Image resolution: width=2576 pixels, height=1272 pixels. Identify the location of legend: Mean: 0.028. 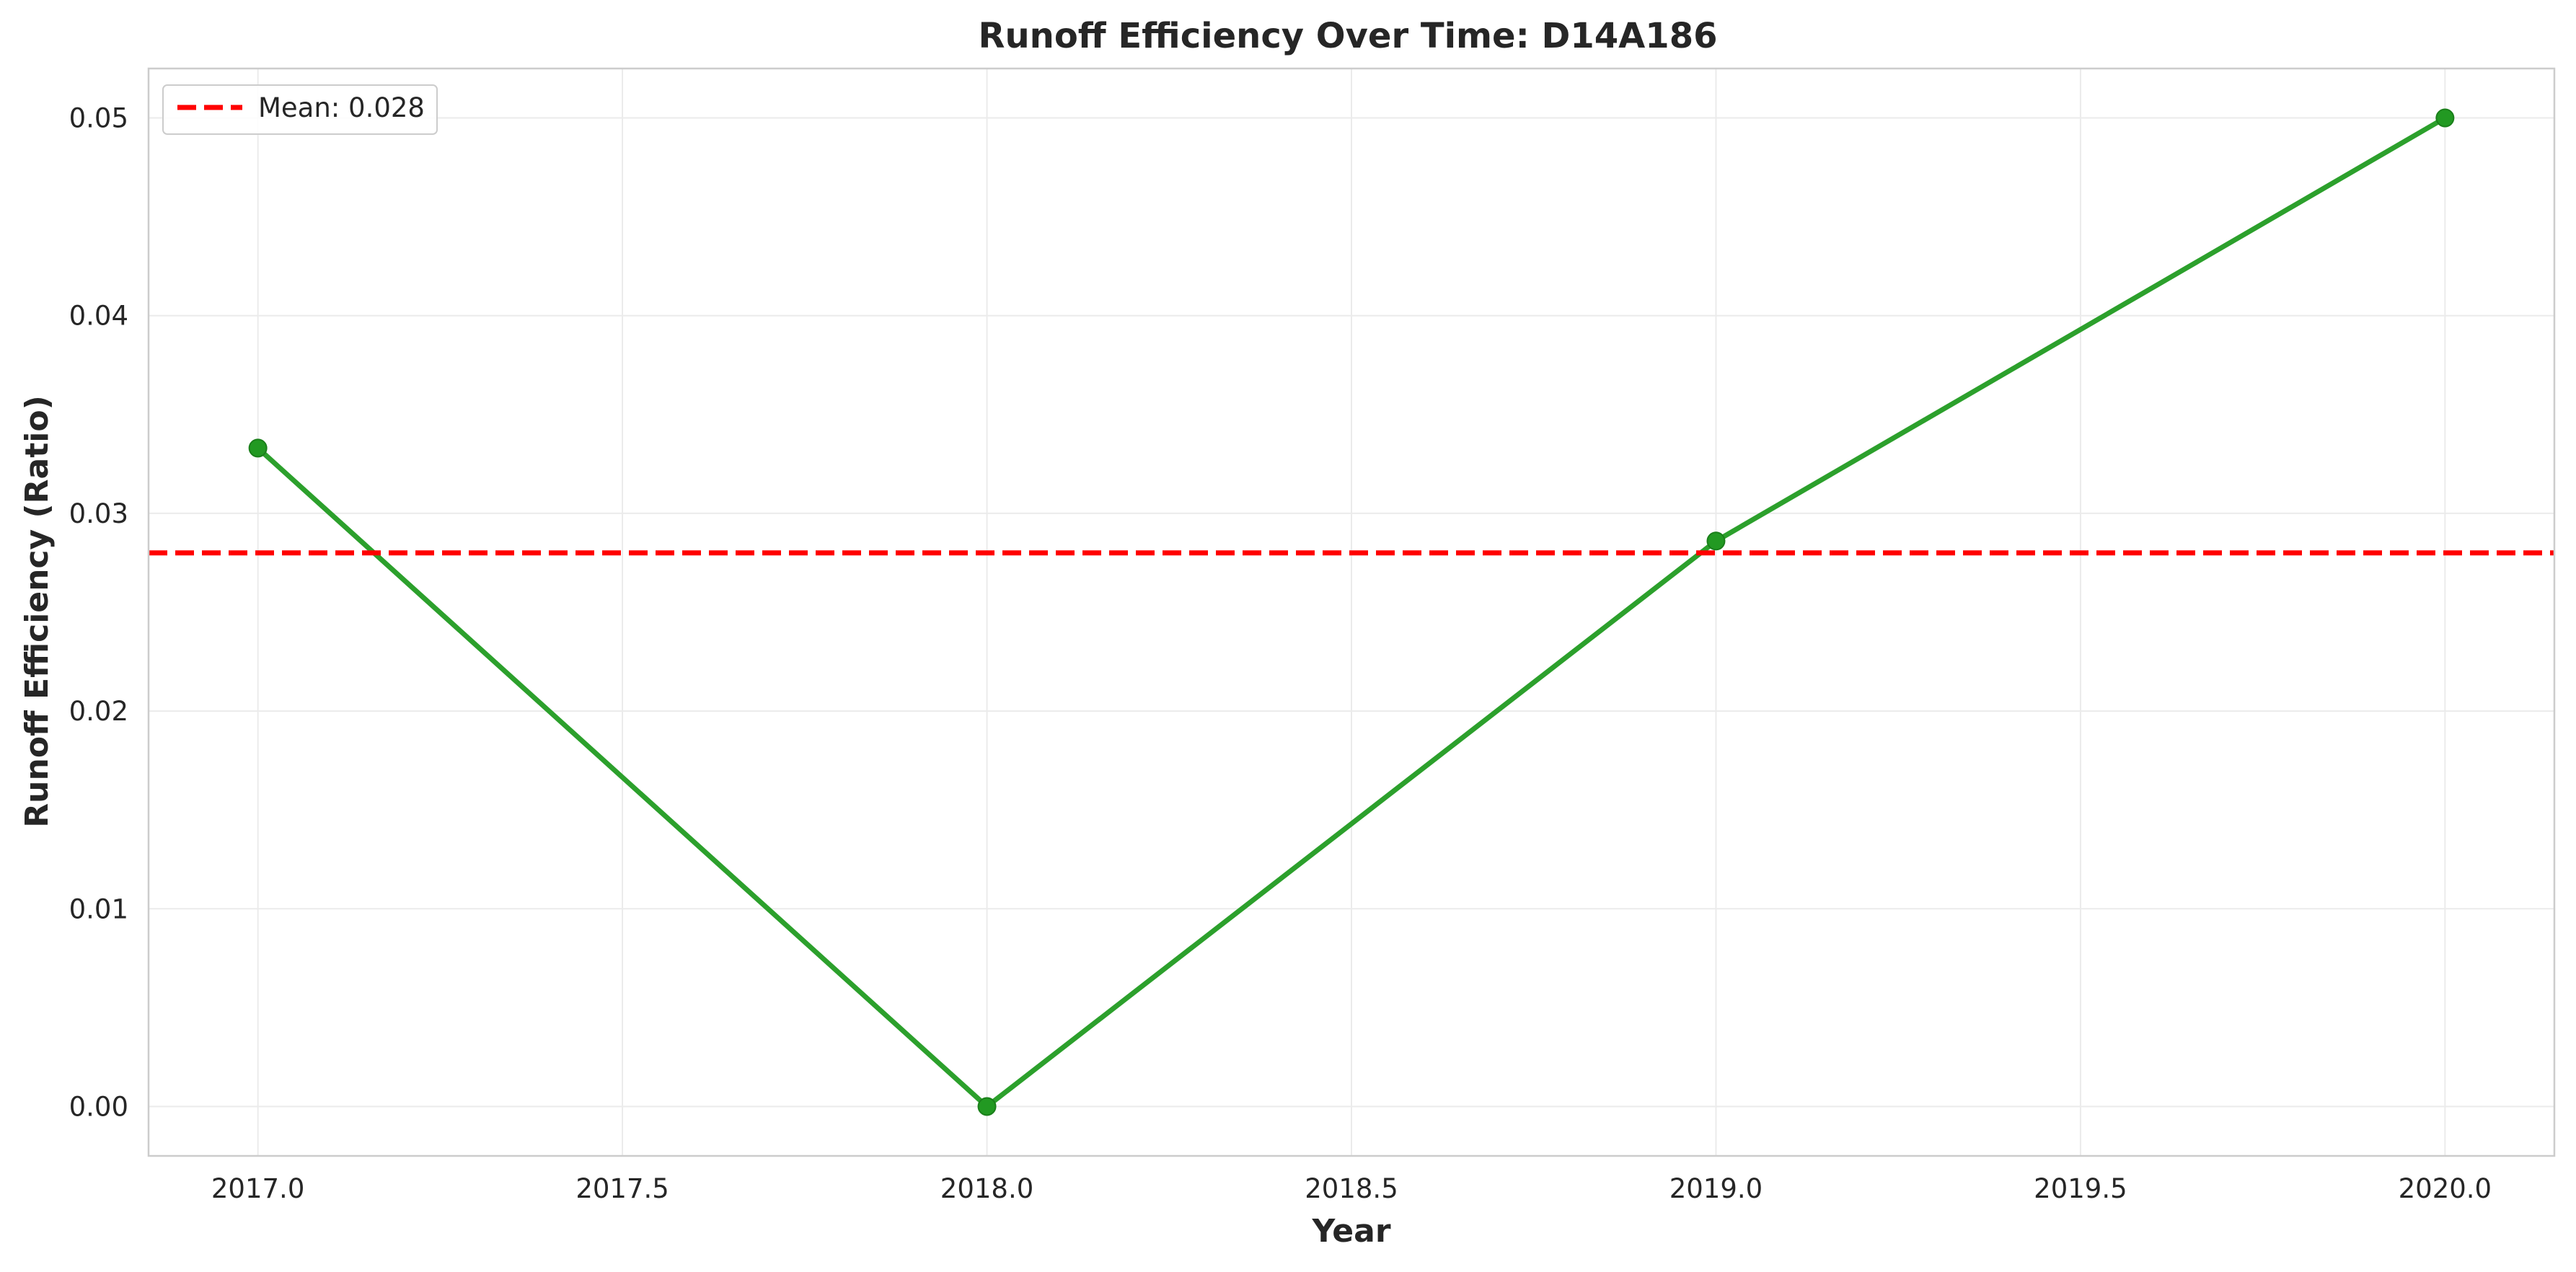
(300, 110).